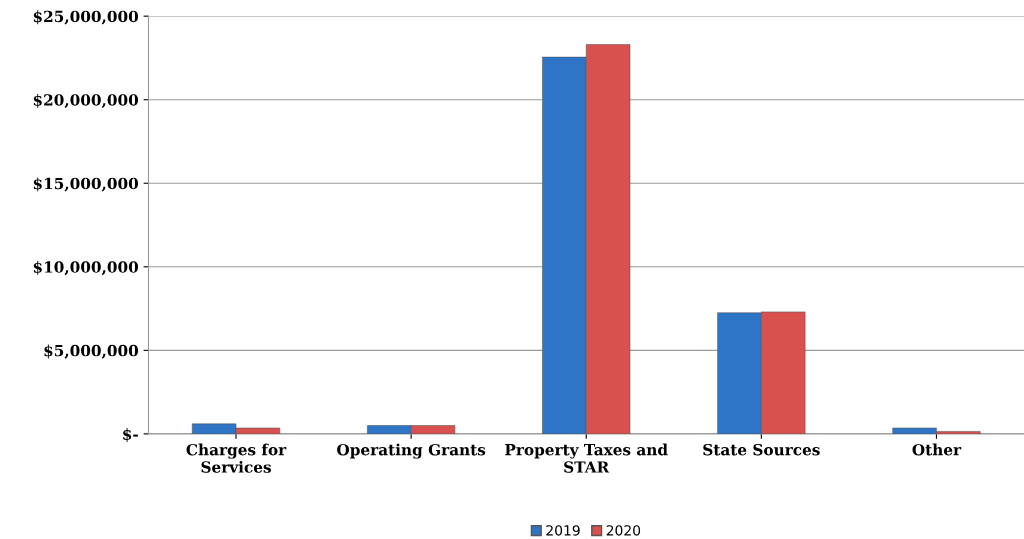 This screenshot has height=539, width=1024. I want to click on y-tick-label: $25,000,000, so click(86, 17).